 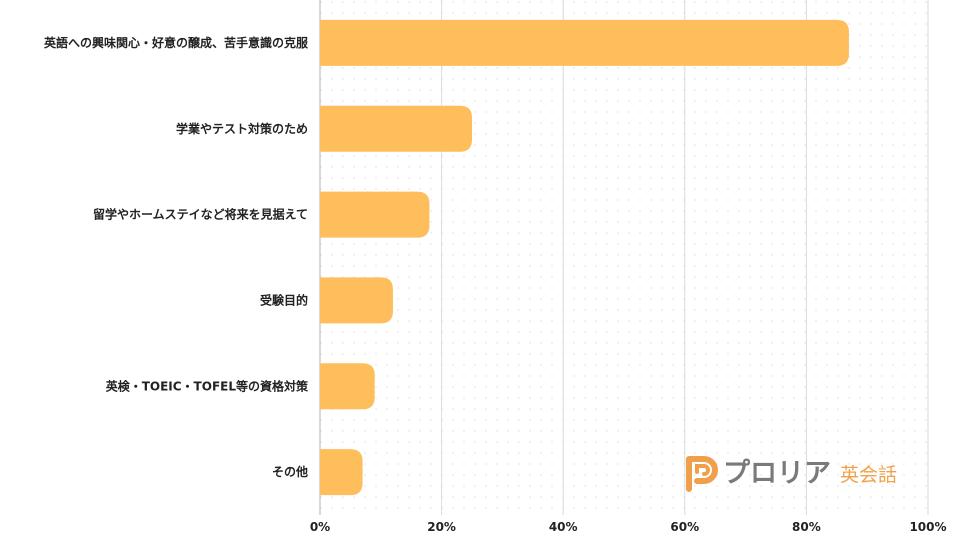 I want to click on category-label: 留学やホームステイなど将来を見据えて, so click(x=200, y=214).